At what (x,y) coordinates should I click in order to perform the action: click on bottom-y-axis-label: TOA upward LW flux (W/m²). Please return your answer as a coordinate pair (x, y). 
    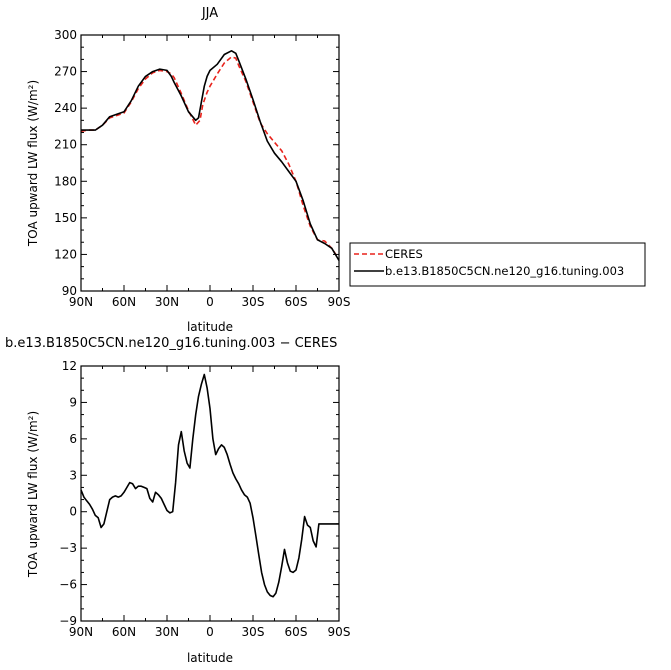
    Looking at the image, I should click on (33, 494).